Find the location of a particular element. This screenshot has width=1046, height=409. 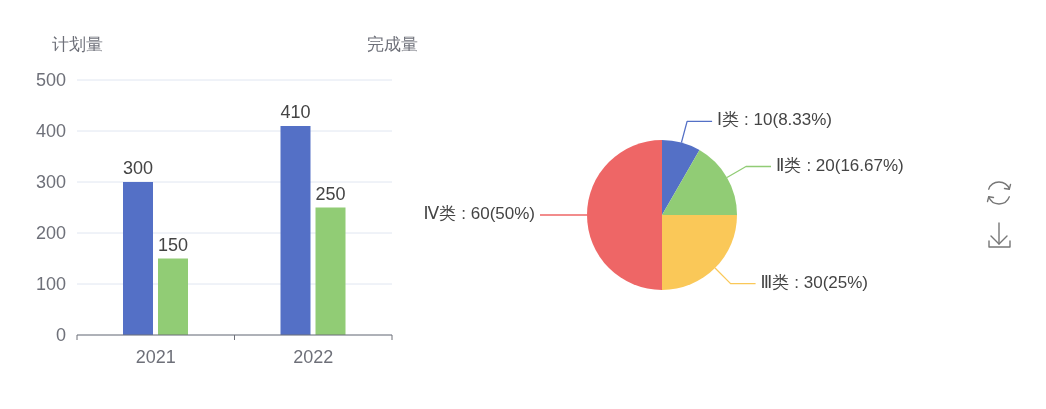

data-label: : 20(16.67%) is located at coordinates (855, 165).